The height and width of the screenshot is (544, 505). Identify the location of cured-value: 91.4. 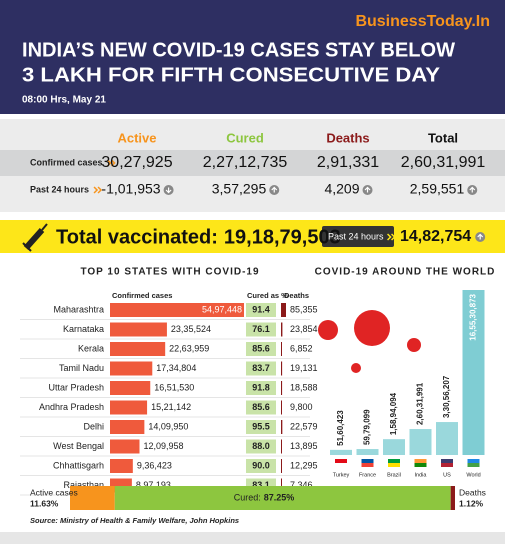
(261, 309).